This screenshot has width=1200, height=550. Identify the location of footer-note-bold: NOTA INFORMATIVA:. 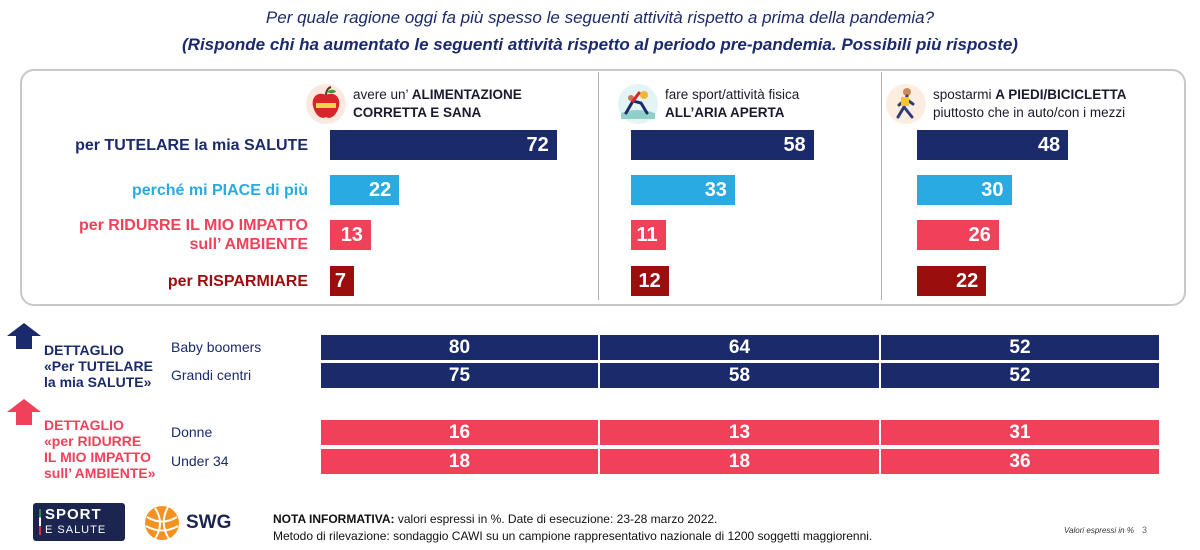
(334, 519).